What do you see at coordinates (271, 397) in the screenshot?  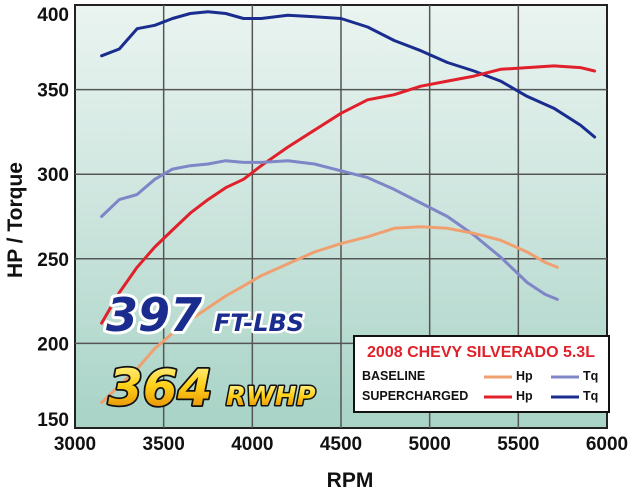 I see `horsepower-callout-unit: RWHP` at bounding box center [271, 397].